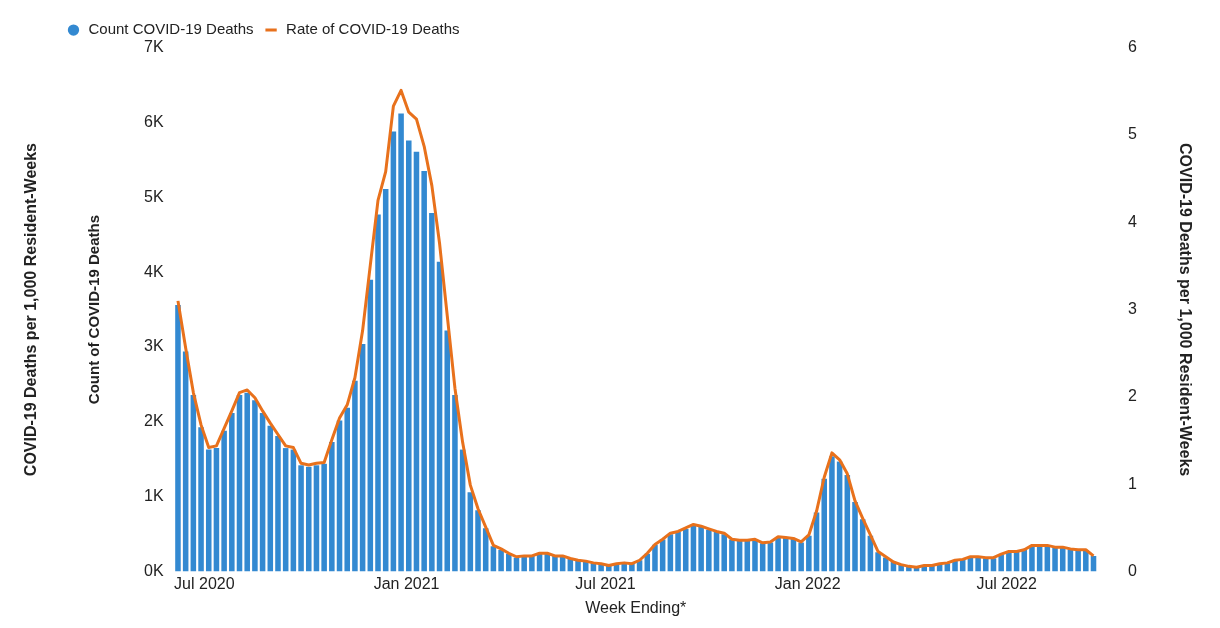  What do you see at coordinates (153, 121) in the screenshot?
I see `y-tick-label: 6K` at bounding box center [153, 121].